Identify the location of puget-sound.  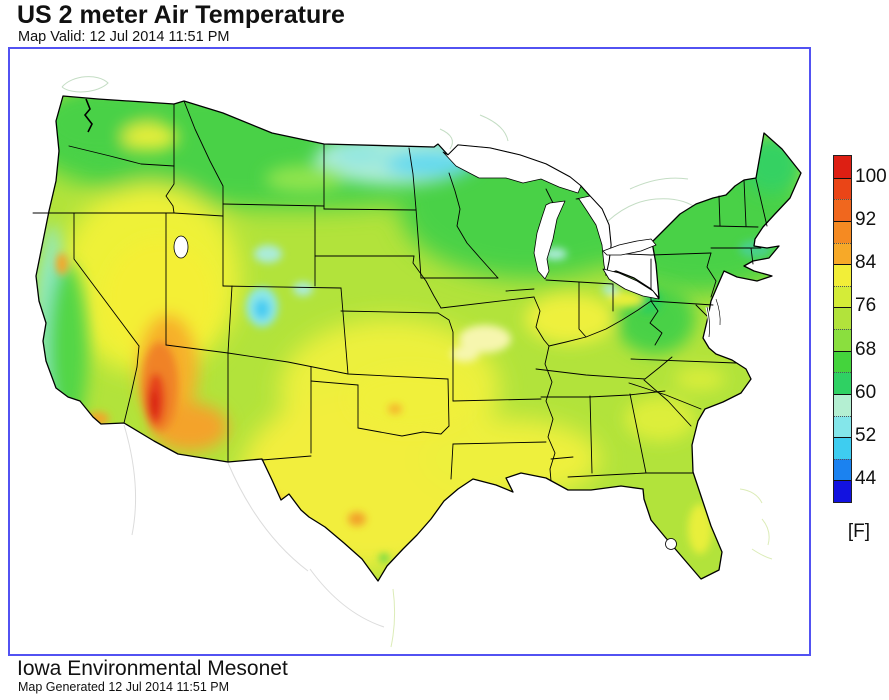
(88, 115).